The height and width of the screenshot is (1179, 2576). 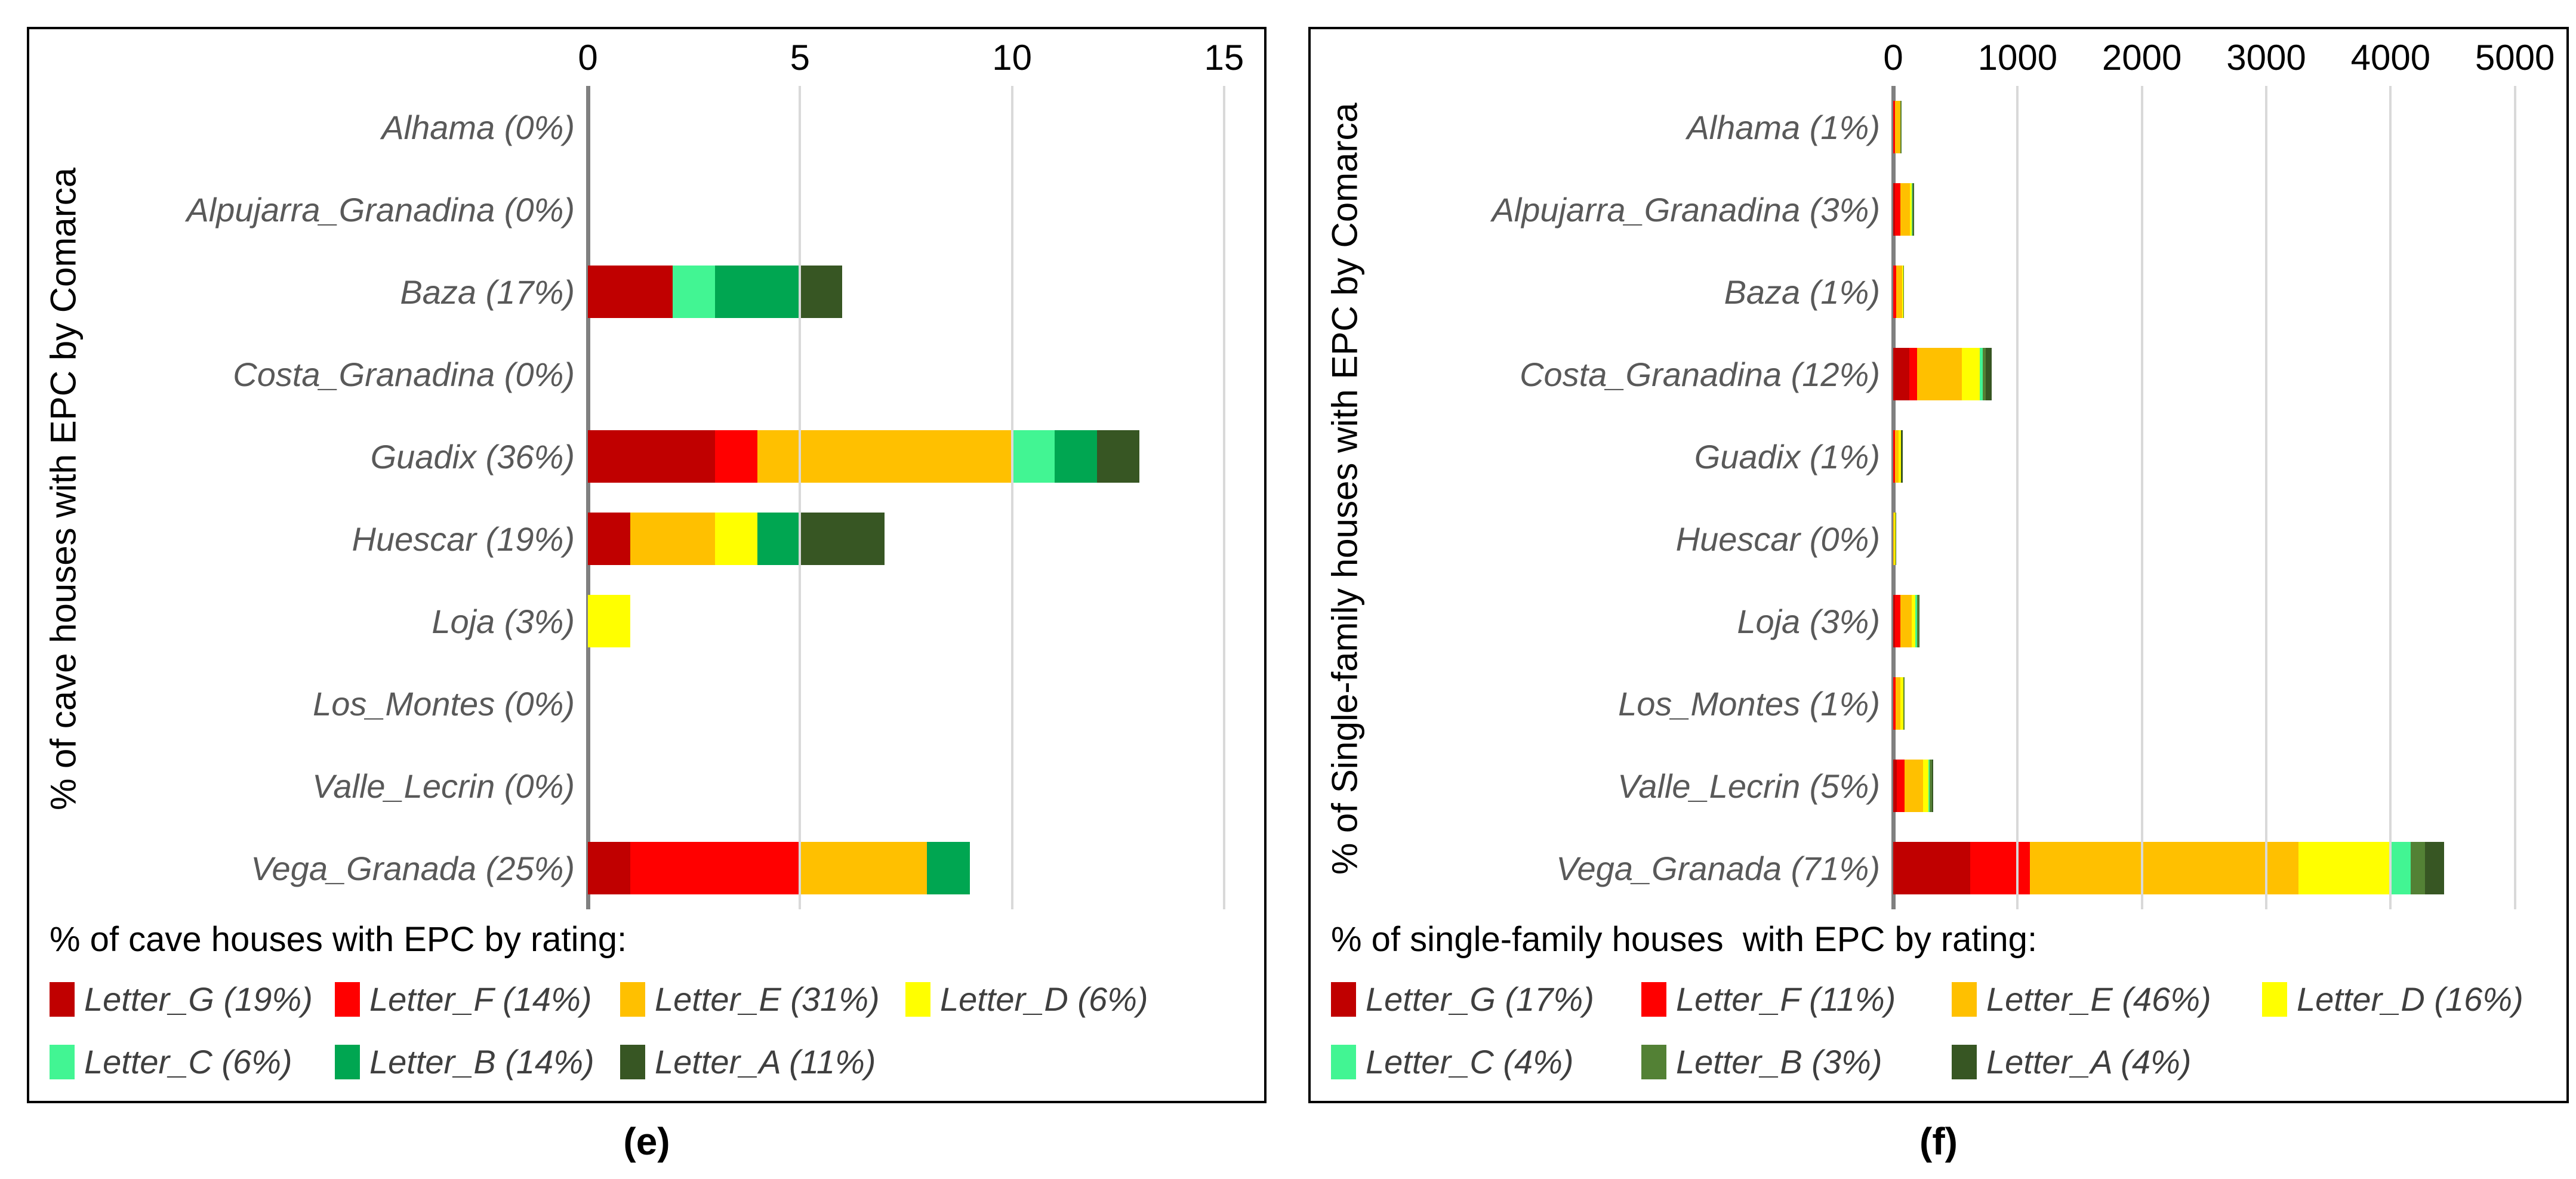 I want to click on category-label: Alhama (1%), so click(x=1783, y=127).